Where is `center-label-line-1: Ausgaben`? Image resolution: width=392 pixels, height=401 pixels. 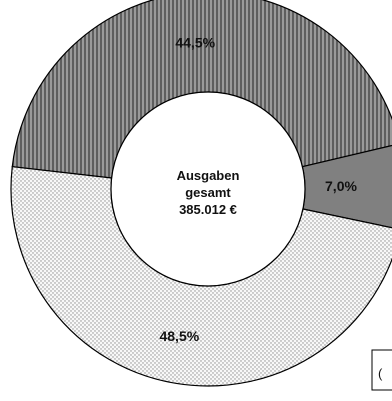 center-label-line-1: Ausgaben is located at coordinates (208, 175).